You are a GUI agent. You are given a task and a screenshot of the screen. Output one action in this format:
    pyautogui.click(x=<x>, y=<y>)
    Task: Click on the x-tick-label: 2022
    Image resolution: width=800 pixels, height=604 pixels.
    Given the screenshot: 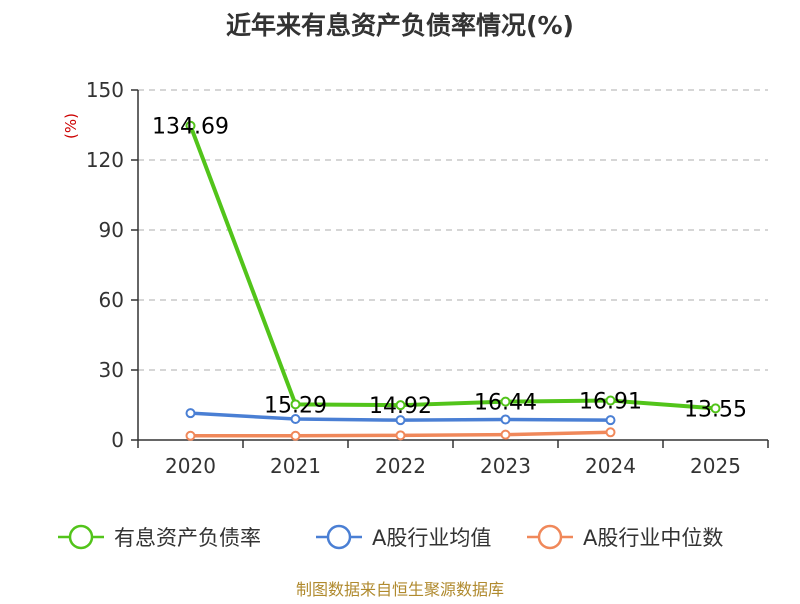 What is the action you would take?
    pyautogui.click(x=400, y=466)
    